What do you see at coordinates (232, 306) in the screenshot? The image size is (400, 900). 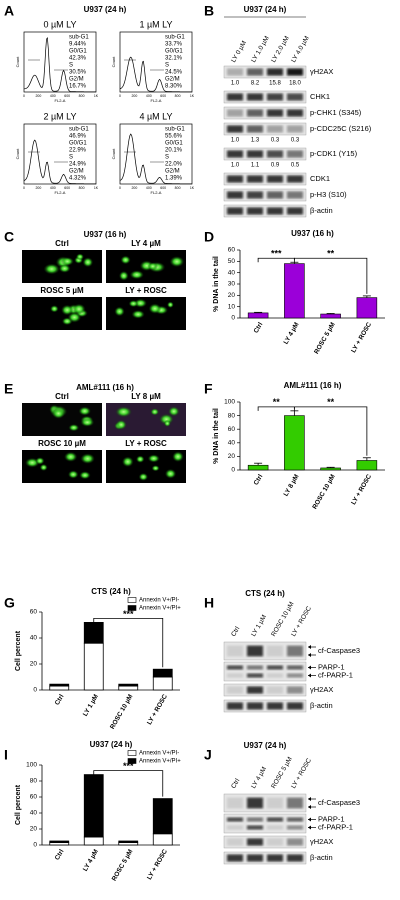 I see `y-tick-label: 10` at bounding box center [232, 306].